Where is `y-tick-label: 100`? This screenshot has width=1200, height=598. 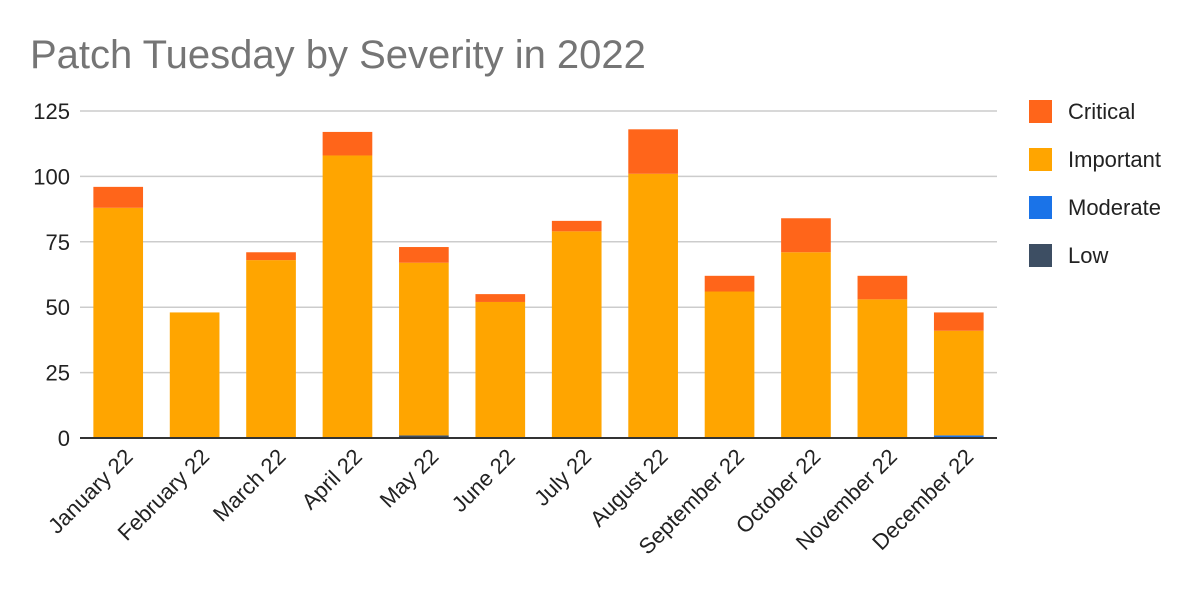 y-tick-label: 100 is located at coordinates (51, 176).